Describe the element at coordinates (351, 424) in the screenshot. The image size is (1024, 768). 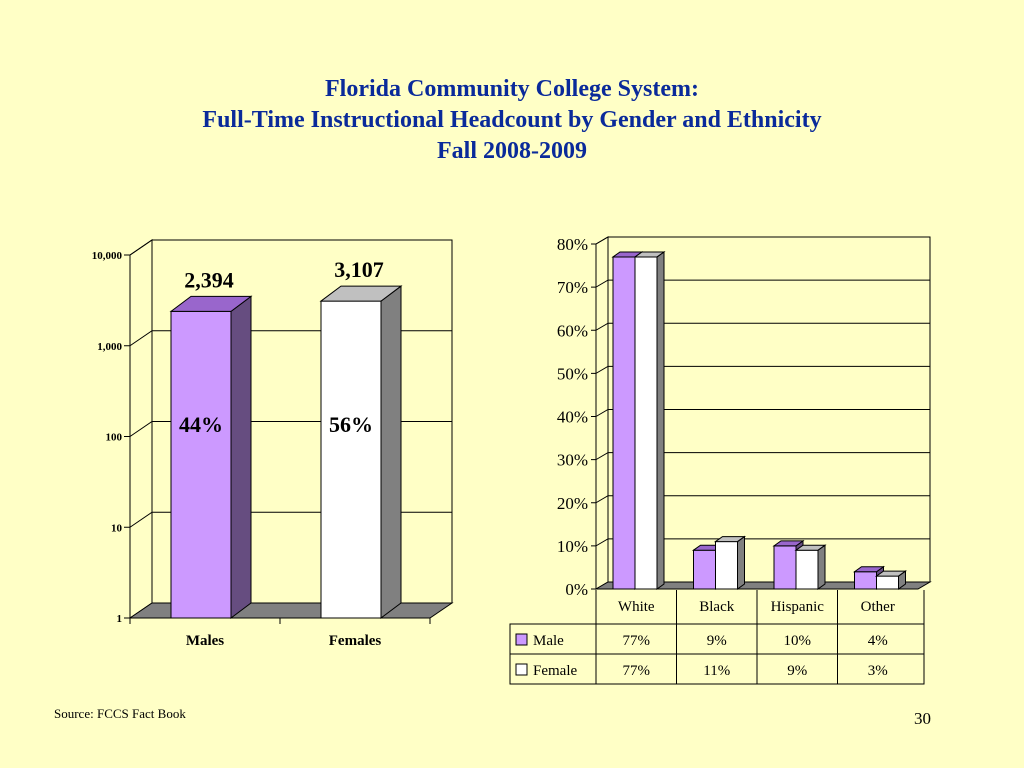
I see `percent-label: 56%` at that location.